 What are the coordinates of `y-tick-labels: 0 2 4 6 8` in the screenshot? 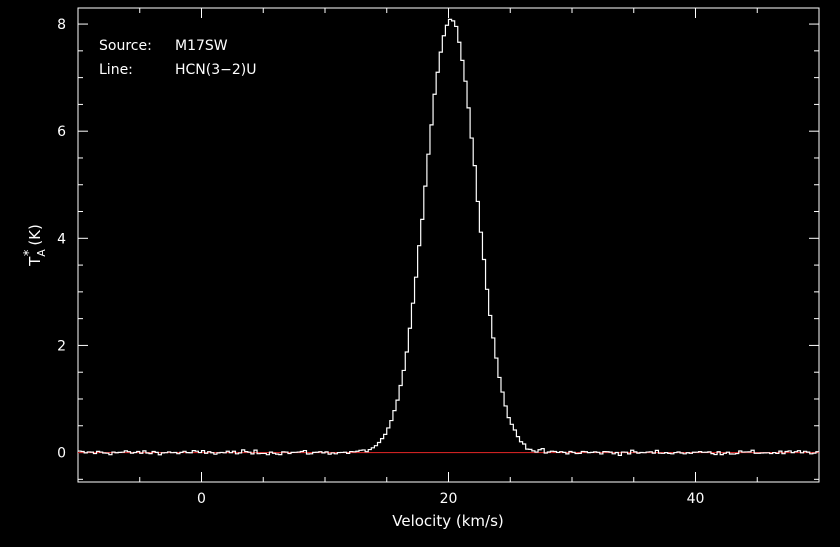 It's located at (61, 239).